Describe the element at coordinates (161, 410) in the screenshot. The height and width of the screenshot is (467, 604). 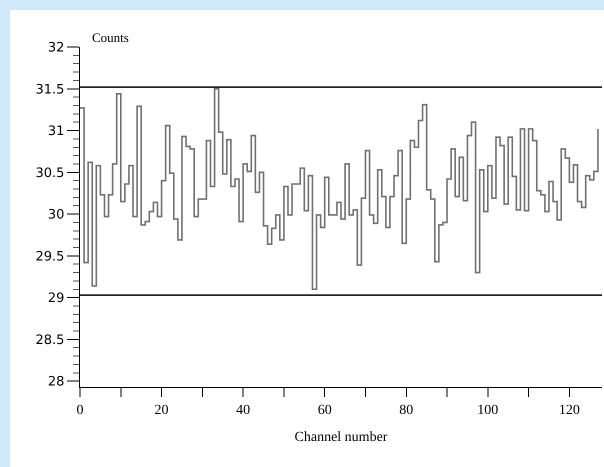
I see `x-tick-label: 20` at that location.